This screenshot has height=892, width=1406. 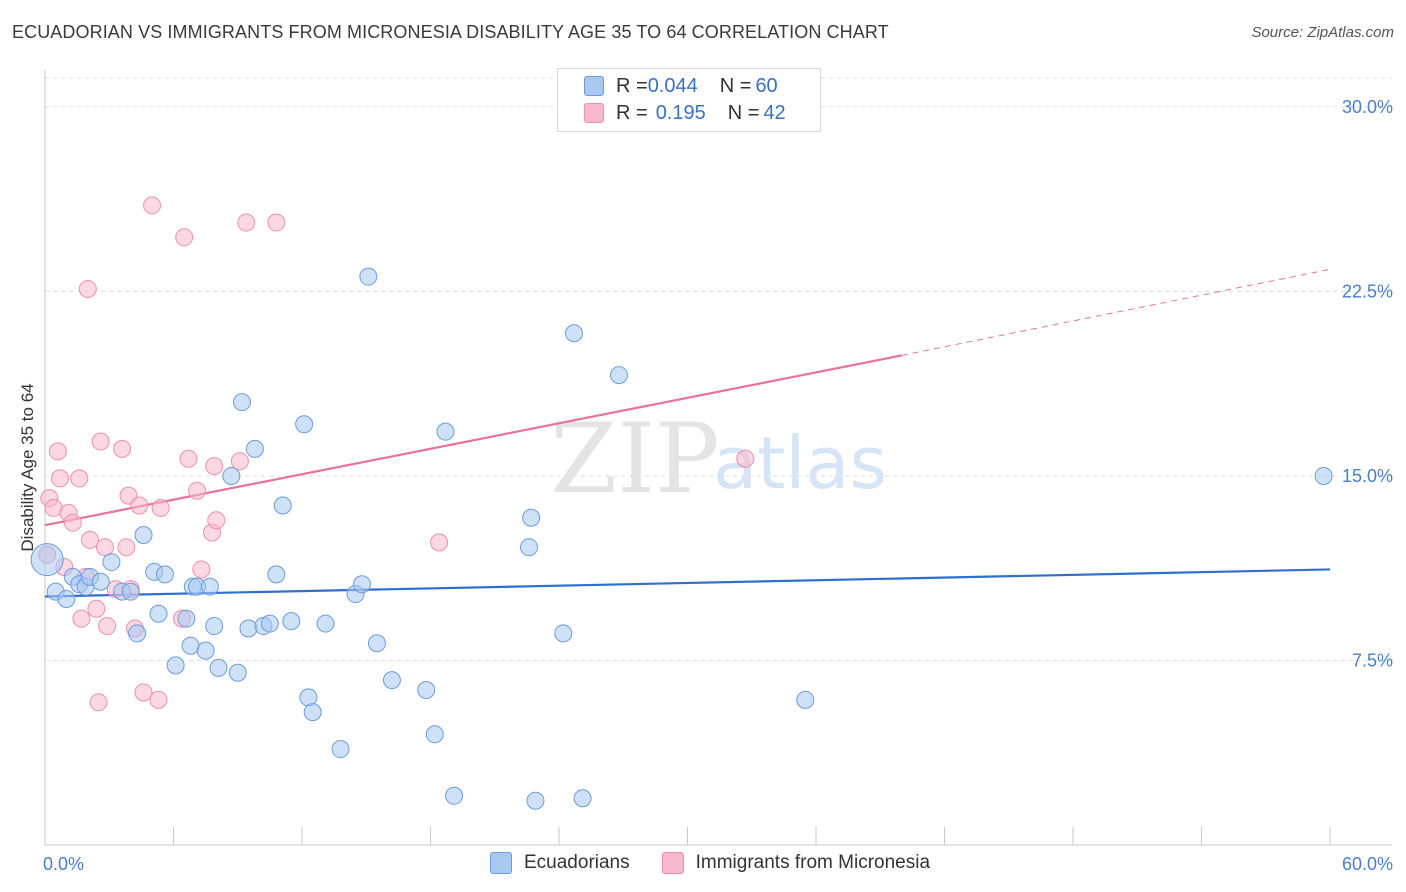 What do you see at coordinates (63, 864) in the screenshot?
I see `x-tick-label: 0.0%` at bounding box center [63, 864].